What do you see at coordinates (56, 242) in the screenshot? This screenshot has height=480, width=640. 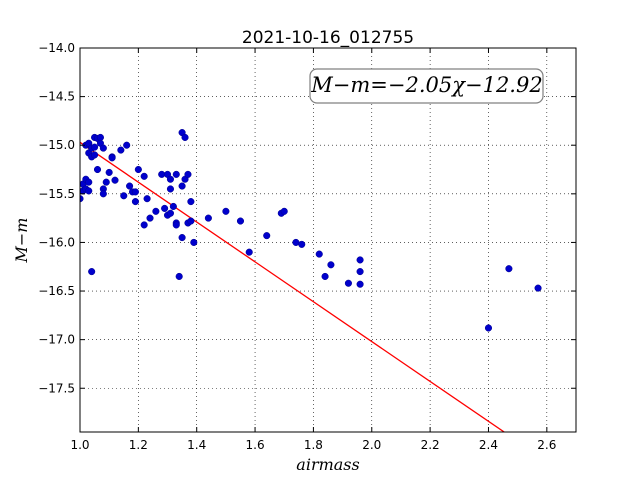 I see `y-tick-label: −16.0` at bounding box center [56, 242].